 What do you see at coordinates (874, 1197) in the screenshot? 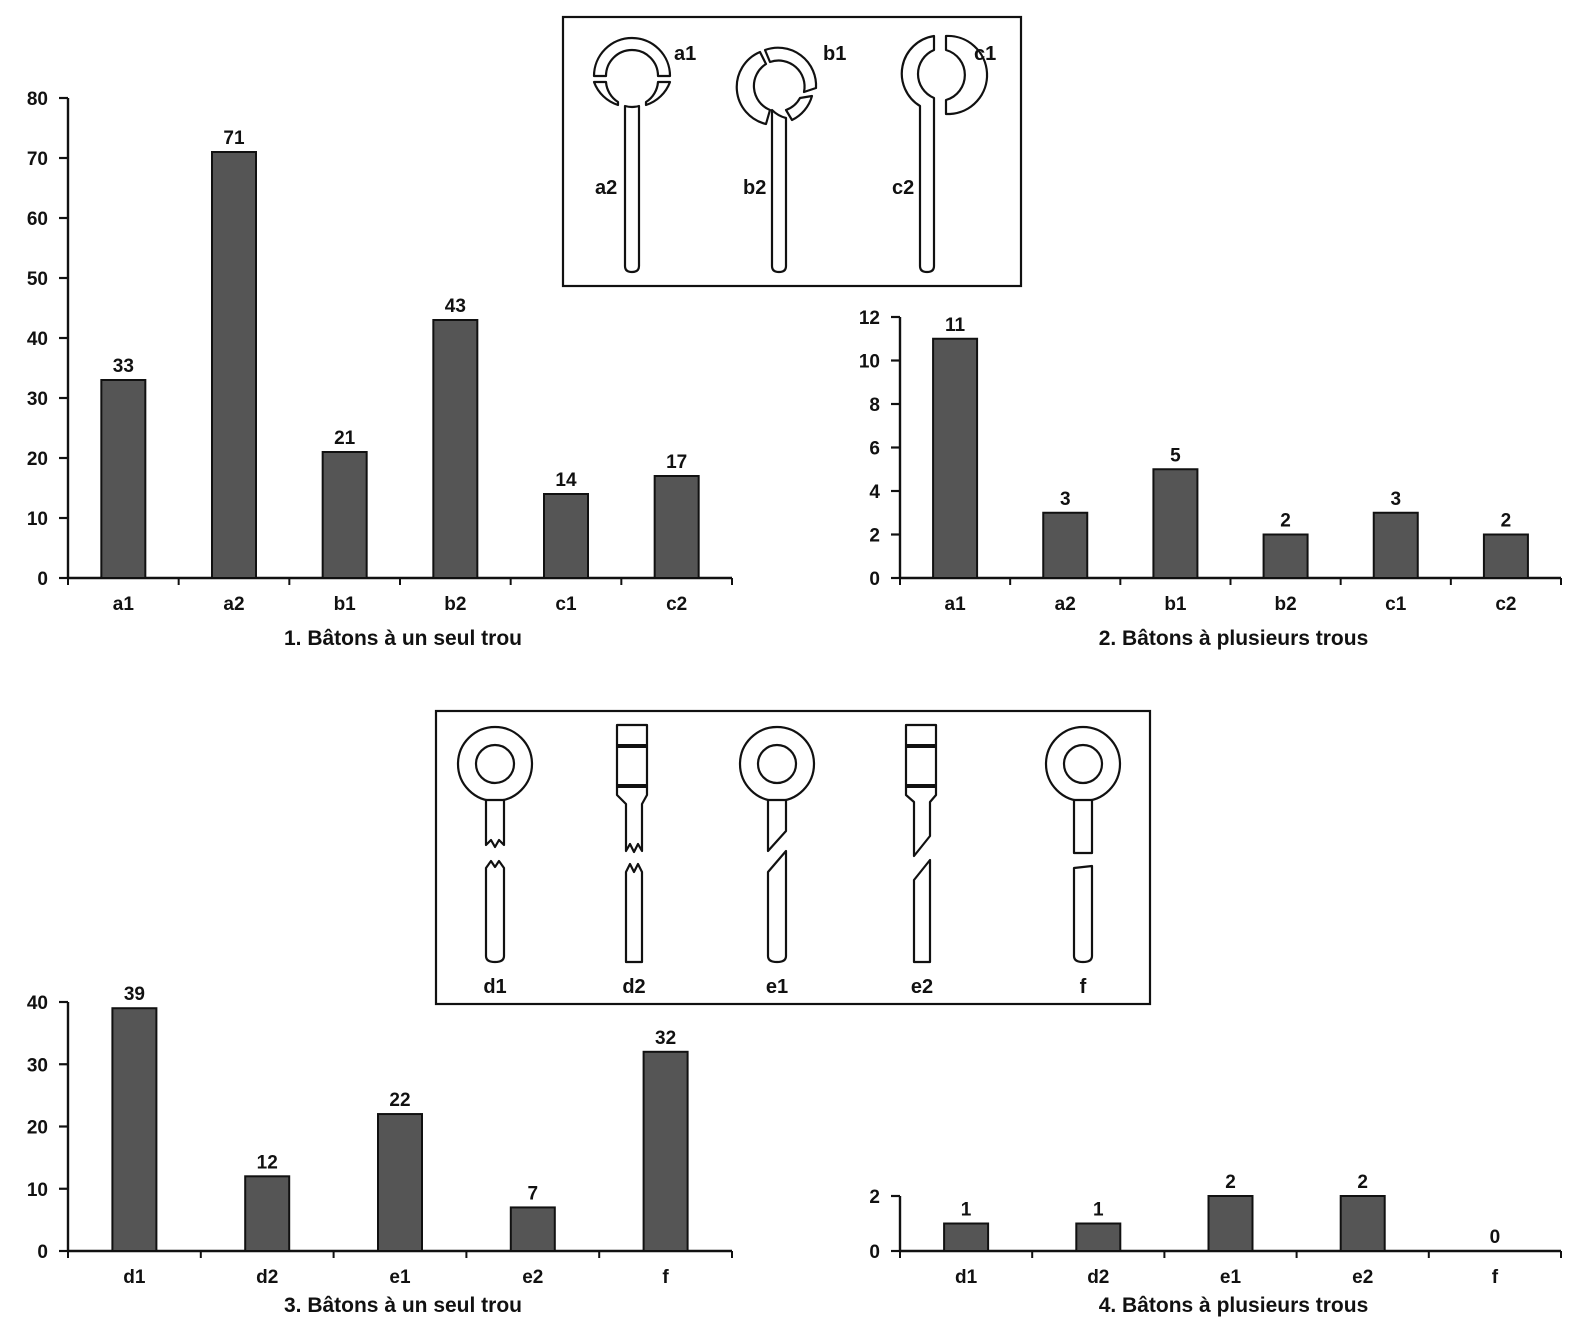
I see `y-tick-label: 2` at bounding box center [874, 1197].